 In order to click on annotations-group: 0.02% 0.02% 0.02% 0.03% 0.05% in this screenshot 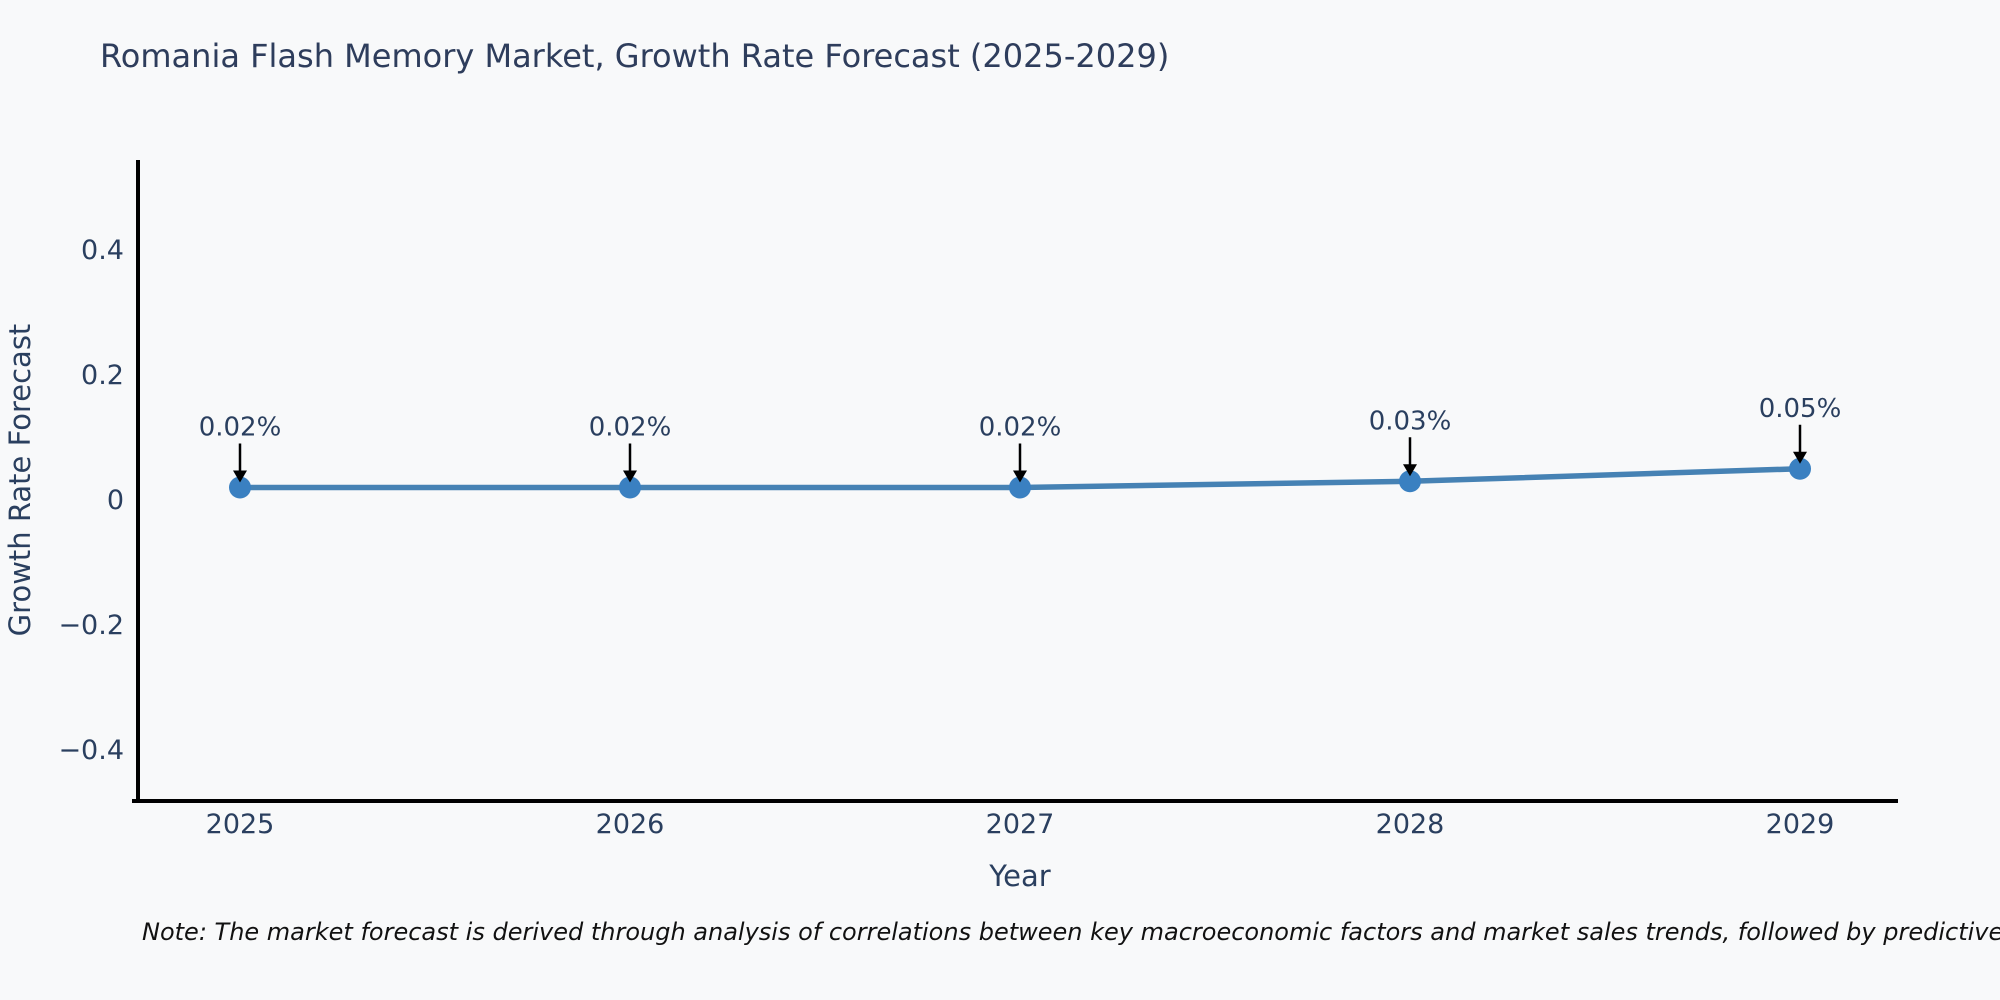, I will do `click(1020, 438)`.